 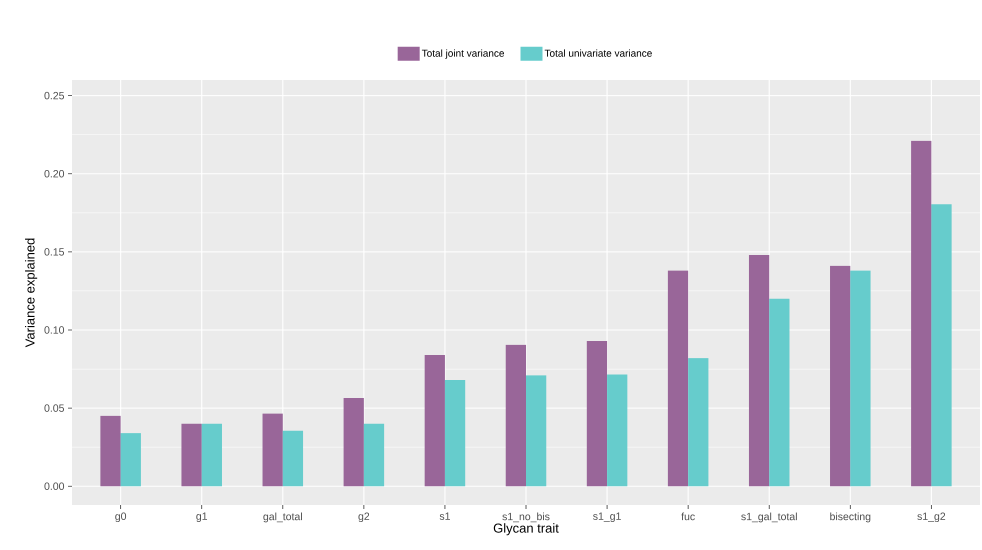 I want to click on y-tick-label: 0.15, so click(x=54, y=252).